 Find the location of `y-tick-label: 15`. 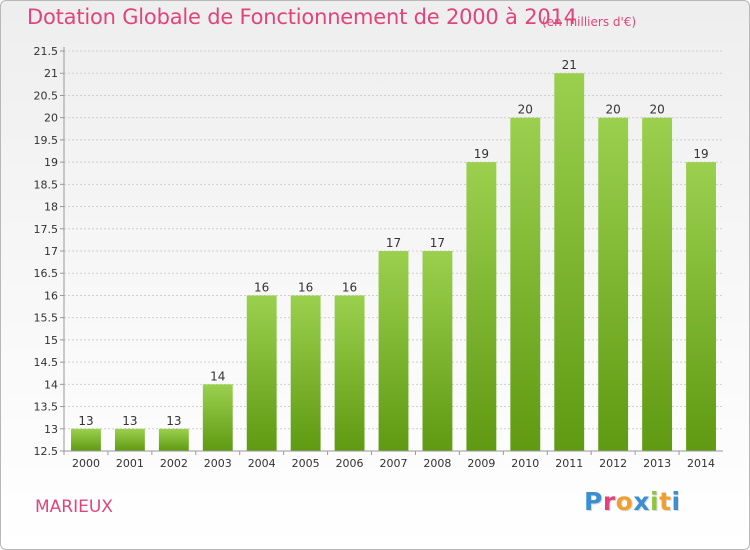

y-tick-label: 15 is located at coordinates (51, 340).